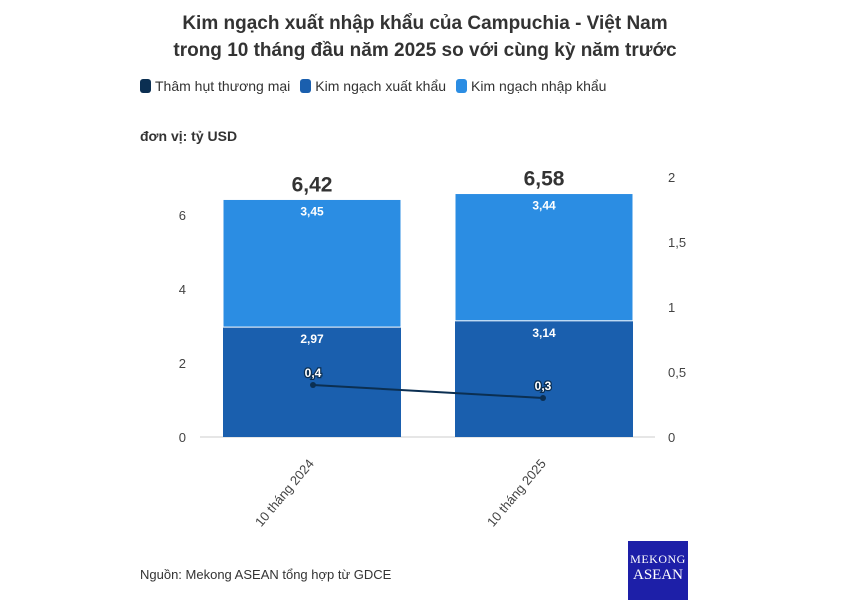 This screenshot has width=850, height=609. Describe the element at coordinates (428, 391) in the screenshot. I see `deficit-line` at that location.